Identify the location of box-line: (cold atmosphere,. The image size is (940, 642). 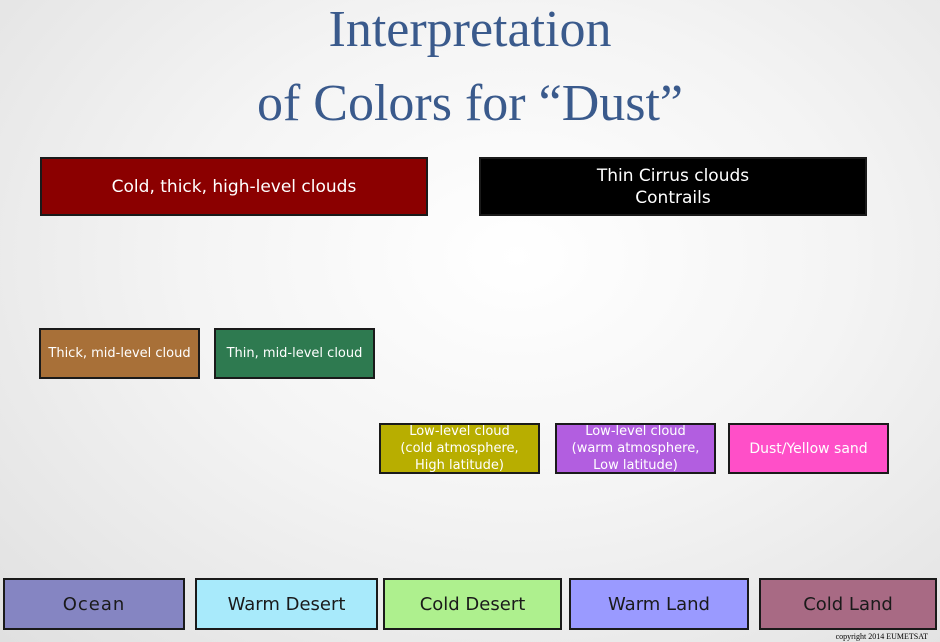
(459, 448).